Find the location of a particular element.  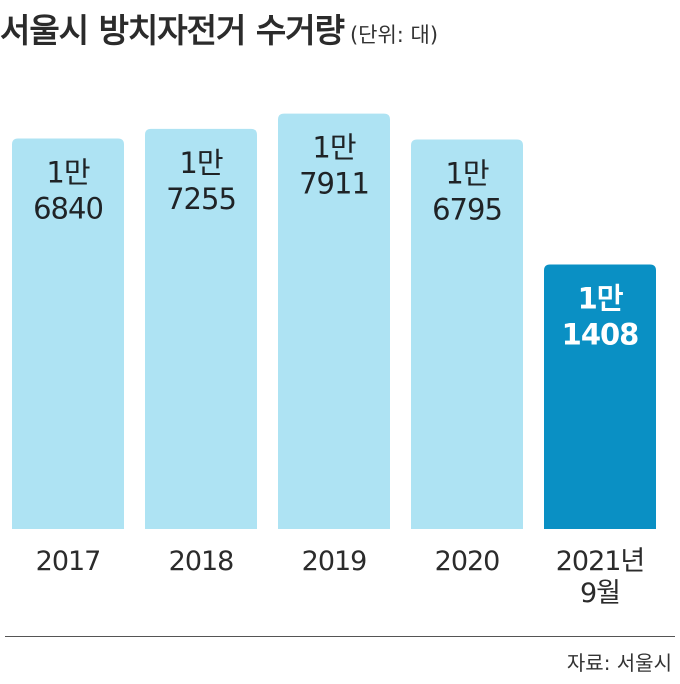

source-note: 자료: 서울시 is located at coordinates (619, 663).